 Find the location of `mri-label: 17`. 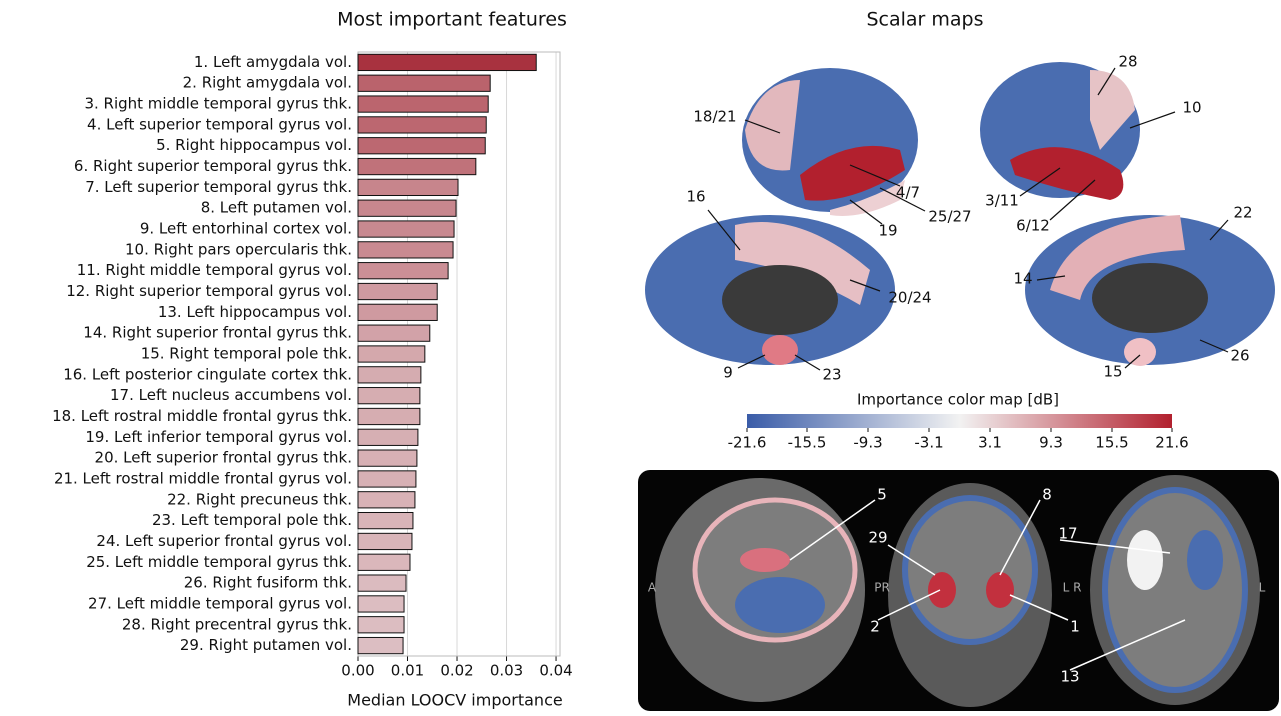

mri-label: 17 is located at coordinates (1067, 534).